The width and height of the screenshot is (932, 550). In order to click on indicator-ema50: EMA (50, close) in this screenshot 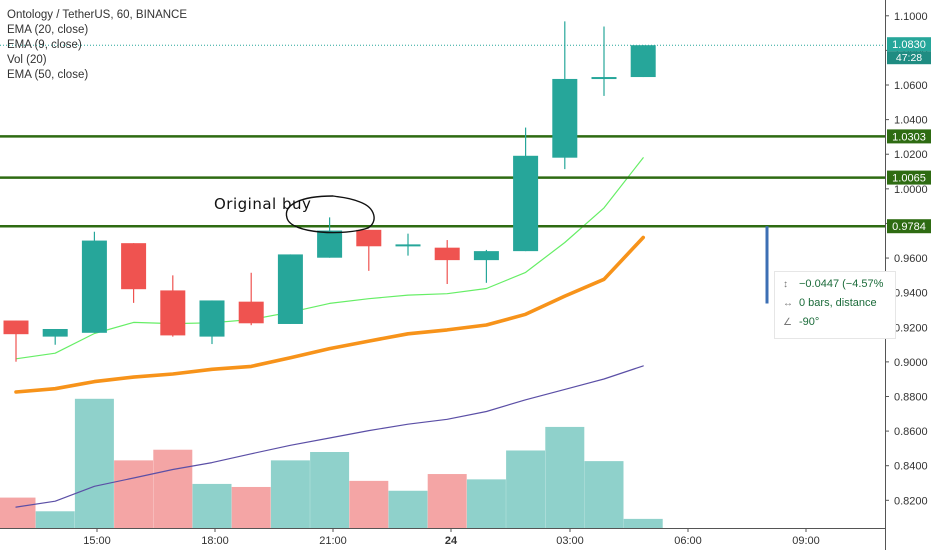, I will do `click(48, 75)`.